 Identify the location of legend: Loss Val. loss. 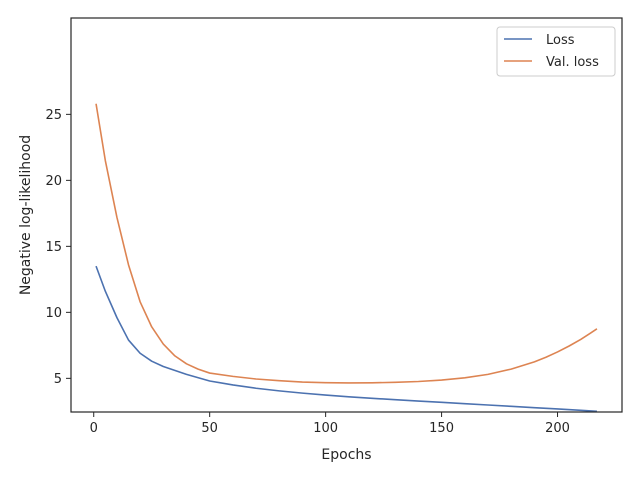
(556, 51).